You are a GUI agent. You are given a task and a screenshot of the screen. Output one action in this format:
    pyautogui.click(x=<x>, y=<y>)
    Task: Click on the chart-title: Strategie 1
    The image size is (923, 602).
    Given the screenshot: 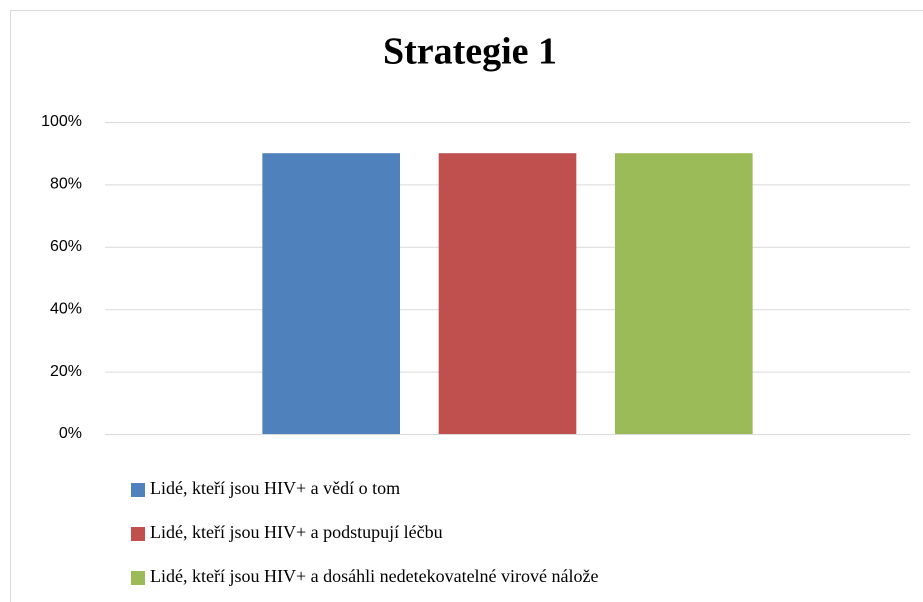 What is the action you would take?
    pyautogui.click(x=470, y=52)
    